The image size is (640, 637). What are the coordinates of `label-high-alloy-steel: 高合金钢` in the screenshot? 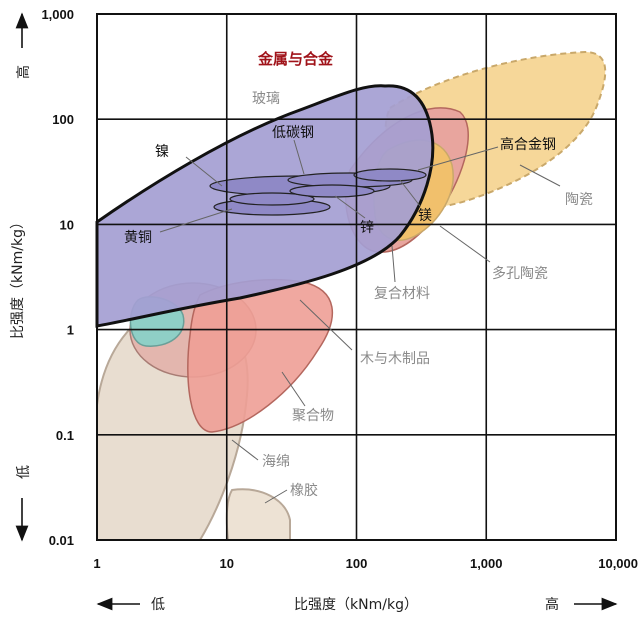 It's located at (528, 144).